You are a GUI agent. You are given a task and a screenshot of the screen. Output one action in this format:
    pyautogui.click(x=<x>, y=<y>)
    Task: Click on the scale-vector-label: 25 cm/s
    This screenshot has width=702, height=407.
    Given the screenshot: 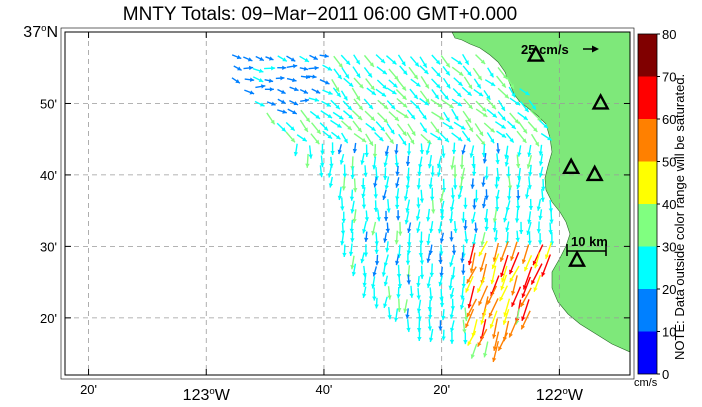 What is the action you would take?
    pyautogui.click(x=545, y=49)
    